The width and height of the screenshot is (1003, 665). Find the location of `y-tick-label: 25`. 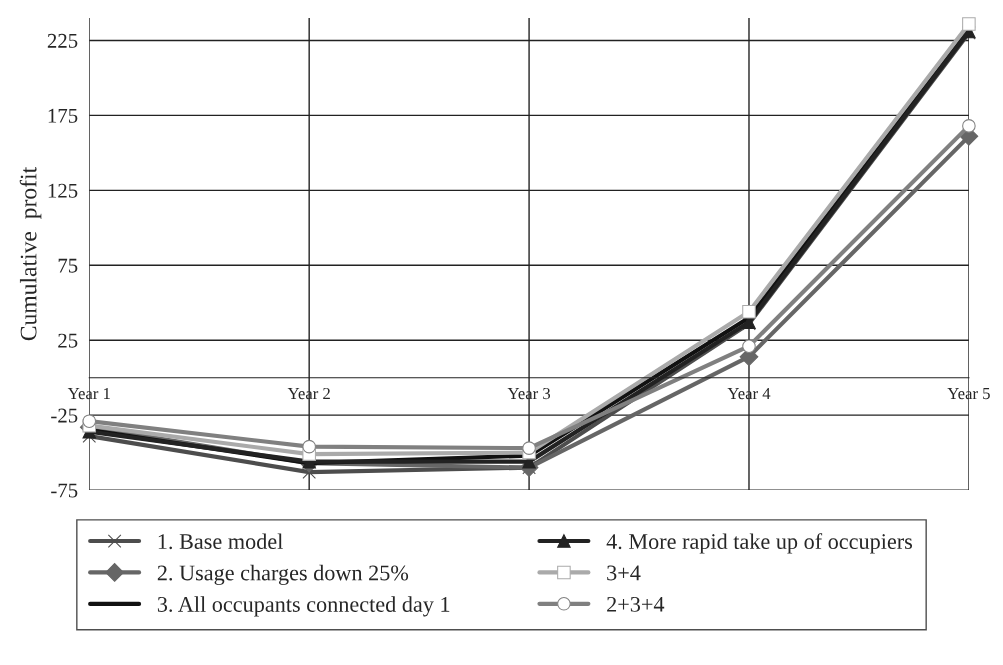

y-tick-label: 25 is located at coordinates (68, 340).